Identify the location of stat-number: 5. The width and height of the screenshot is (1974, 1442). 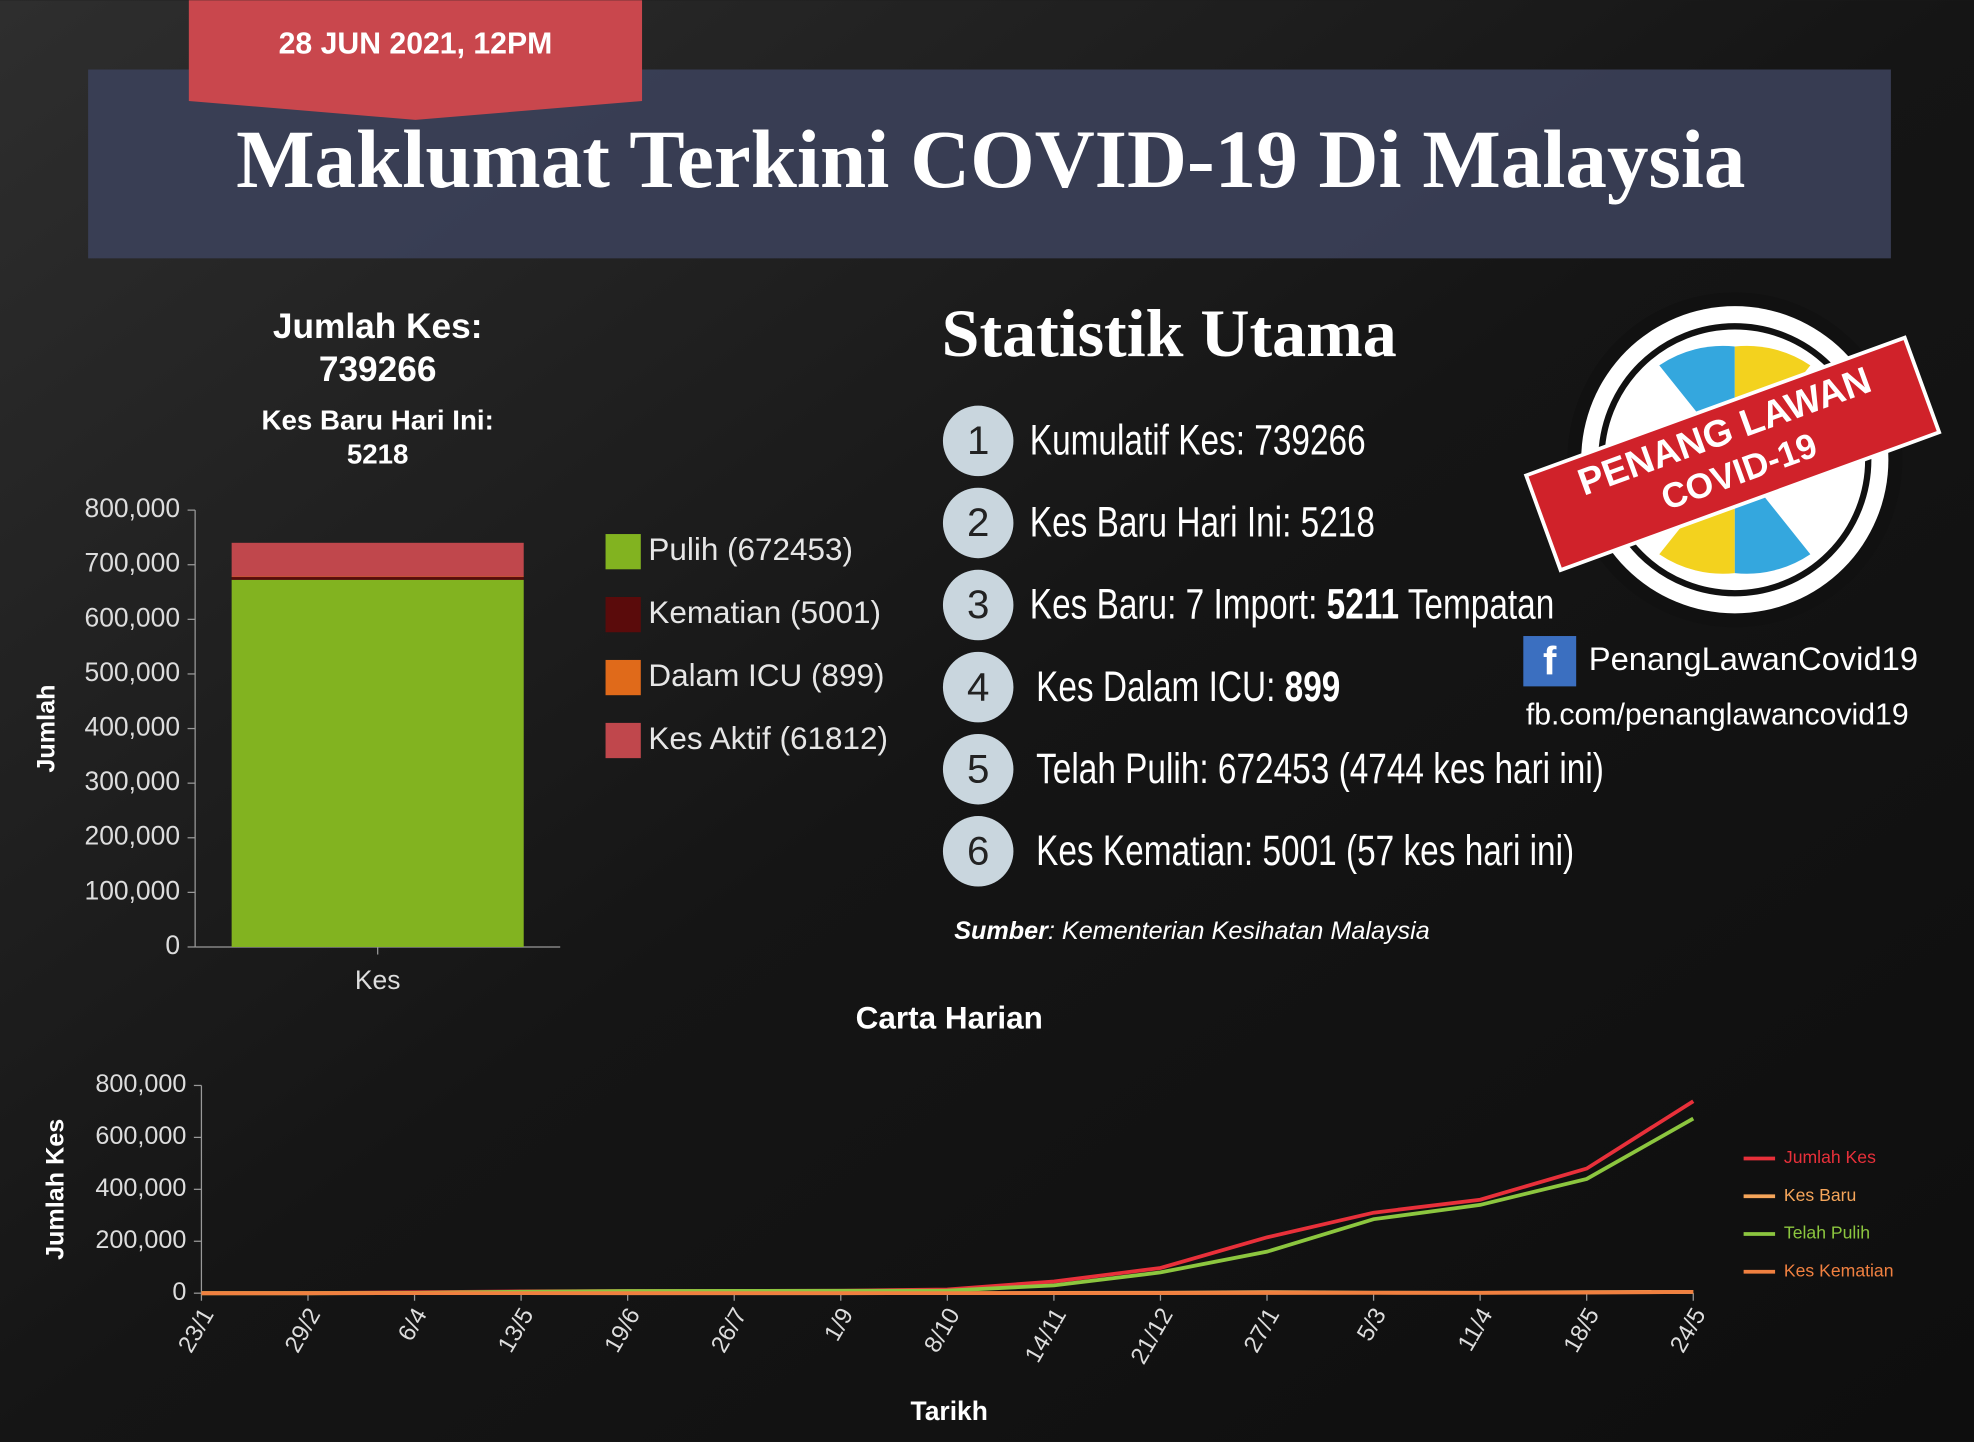
(978, 768).